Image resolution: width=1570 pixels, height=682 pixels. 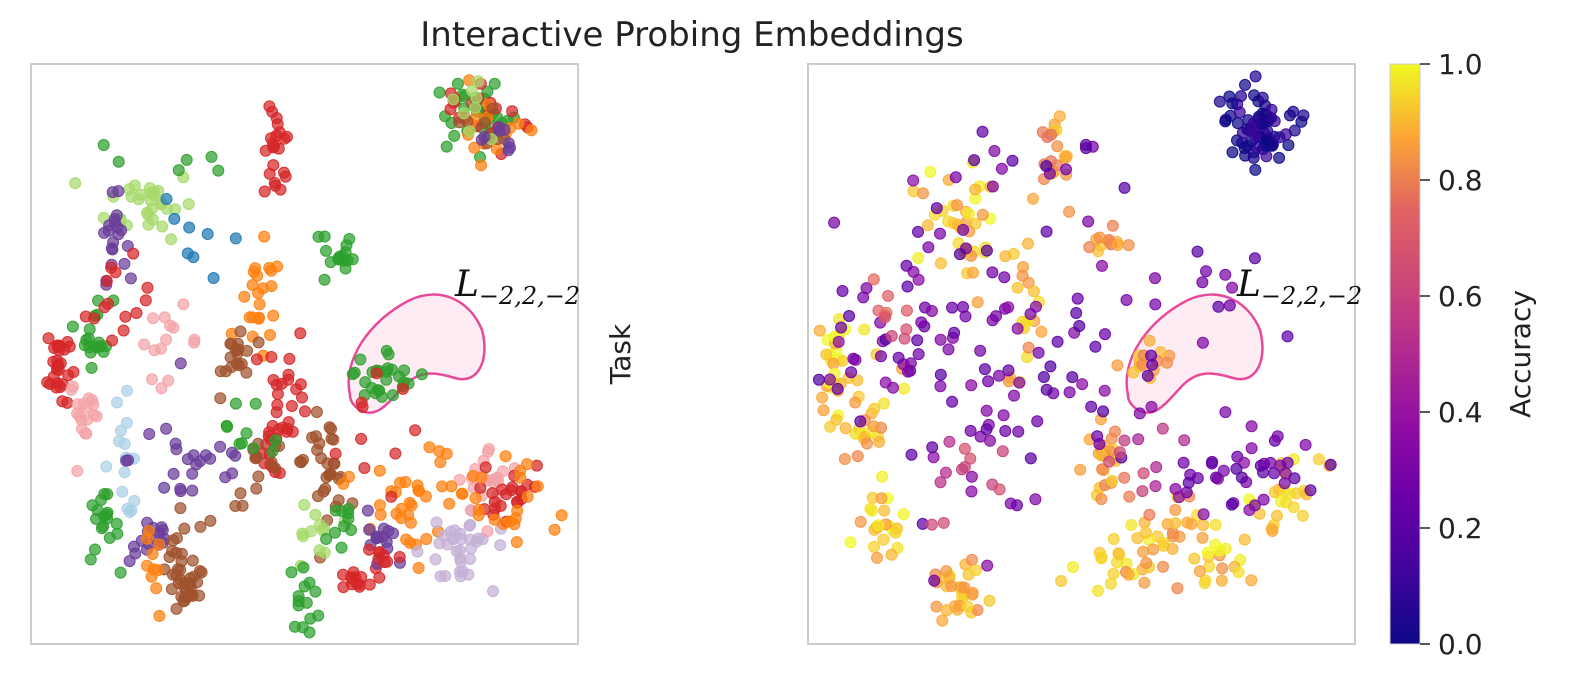 I want to click on y-axis-label-task: Task, so click(x=620, y=354).